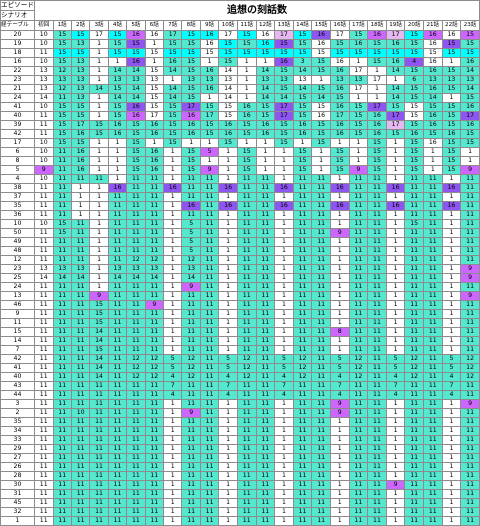 The image size is (480, 526). Describe the element at coordinates (395, 25) in the screenshot. I see `column-header: 19話` at that location.